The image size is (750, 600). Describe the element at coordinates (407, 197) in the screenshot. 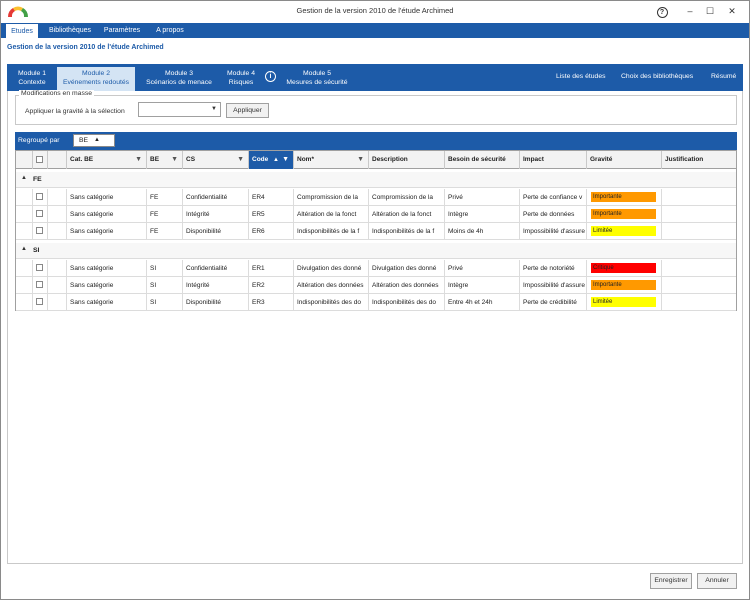

I see `cell-description: Compromission de la` at that location.